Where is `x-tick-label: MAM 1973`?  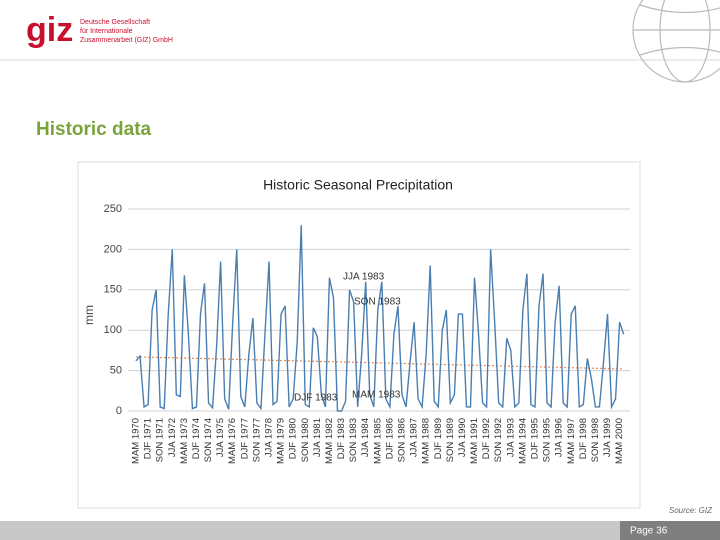 x-tick-label: MAM 1973 is located at coordinates (184, 441).